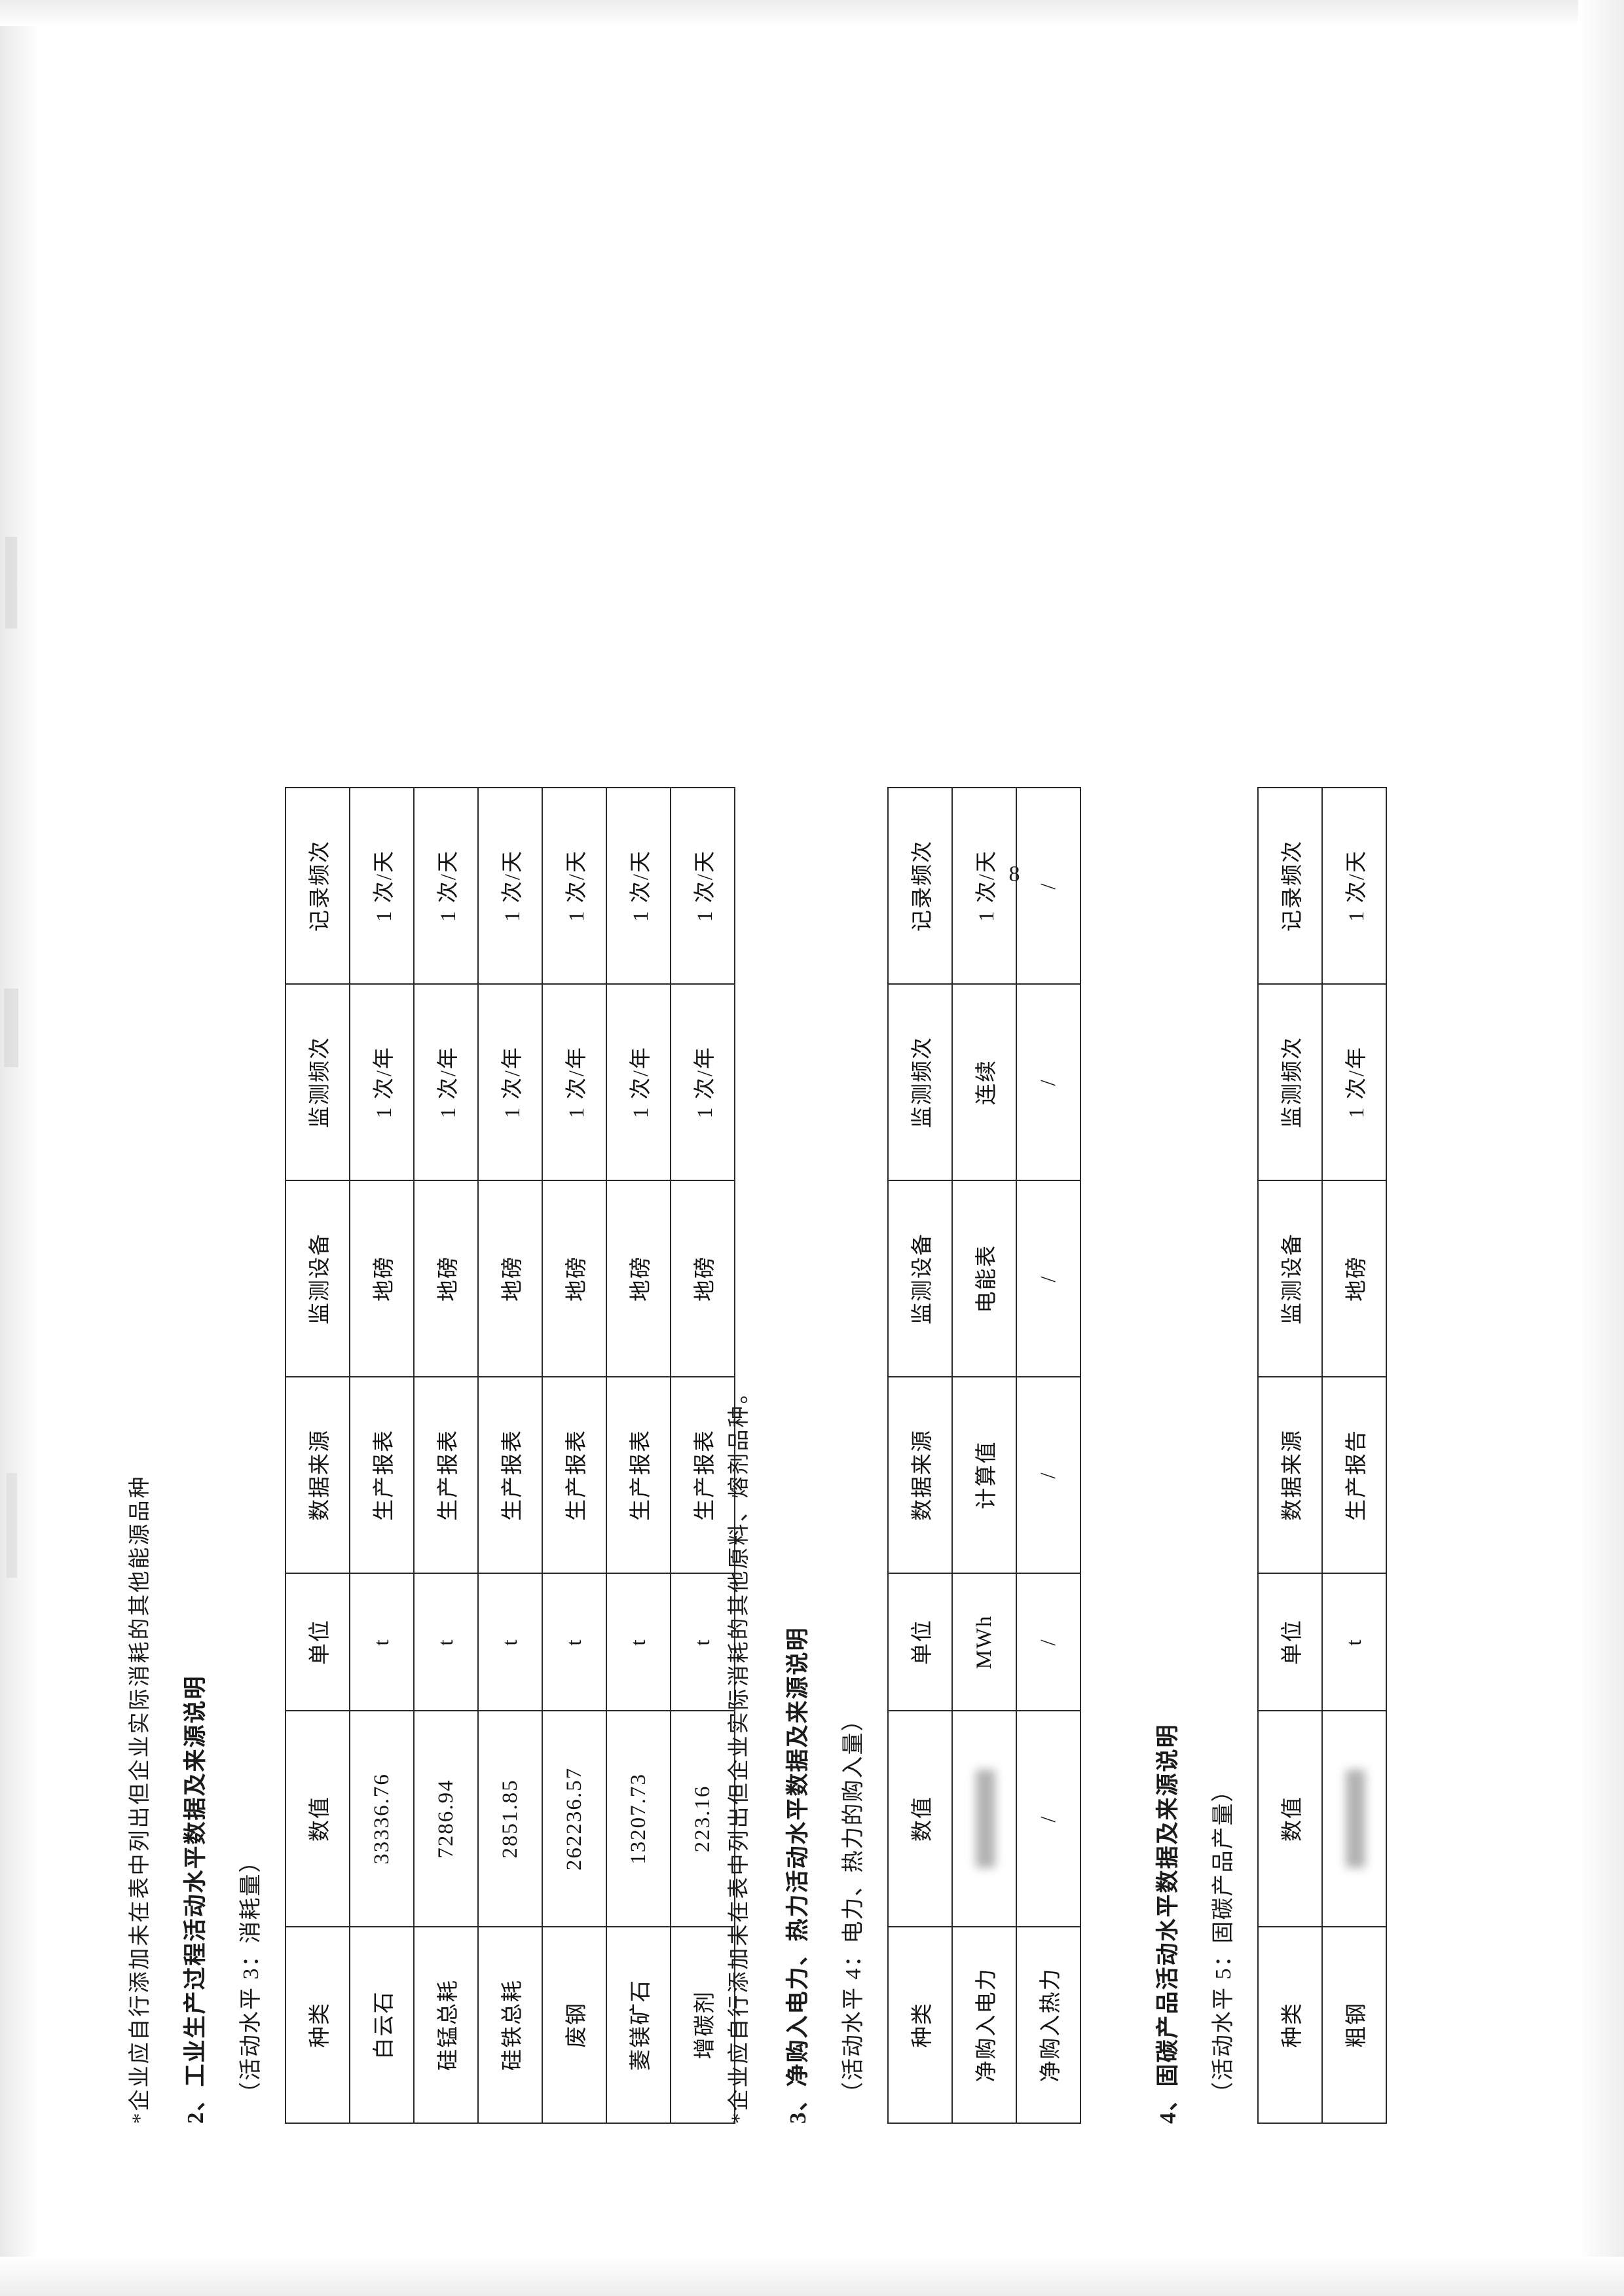 The image size is (1624, 2296). What do you see at coordinates (1048, 1081) in the screenshot?
I see `cell-monitor-freq: /` at bounding box center [1048, 1081].